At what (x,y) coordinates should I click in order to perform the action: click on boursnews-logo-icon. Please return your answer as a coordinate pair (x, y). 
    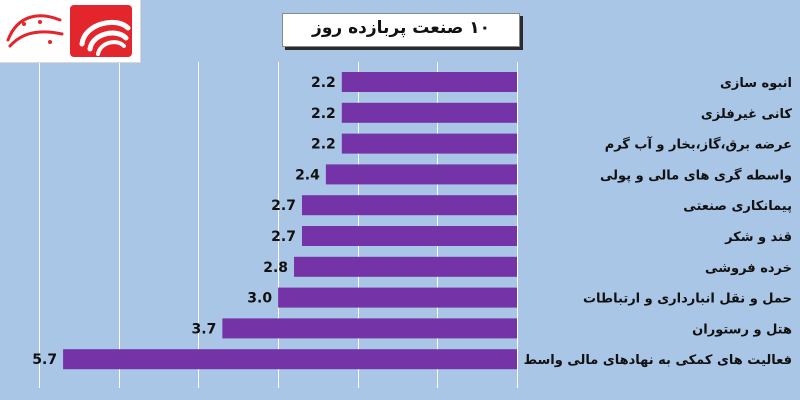
    Looking at the image, I should click on (69, 31).